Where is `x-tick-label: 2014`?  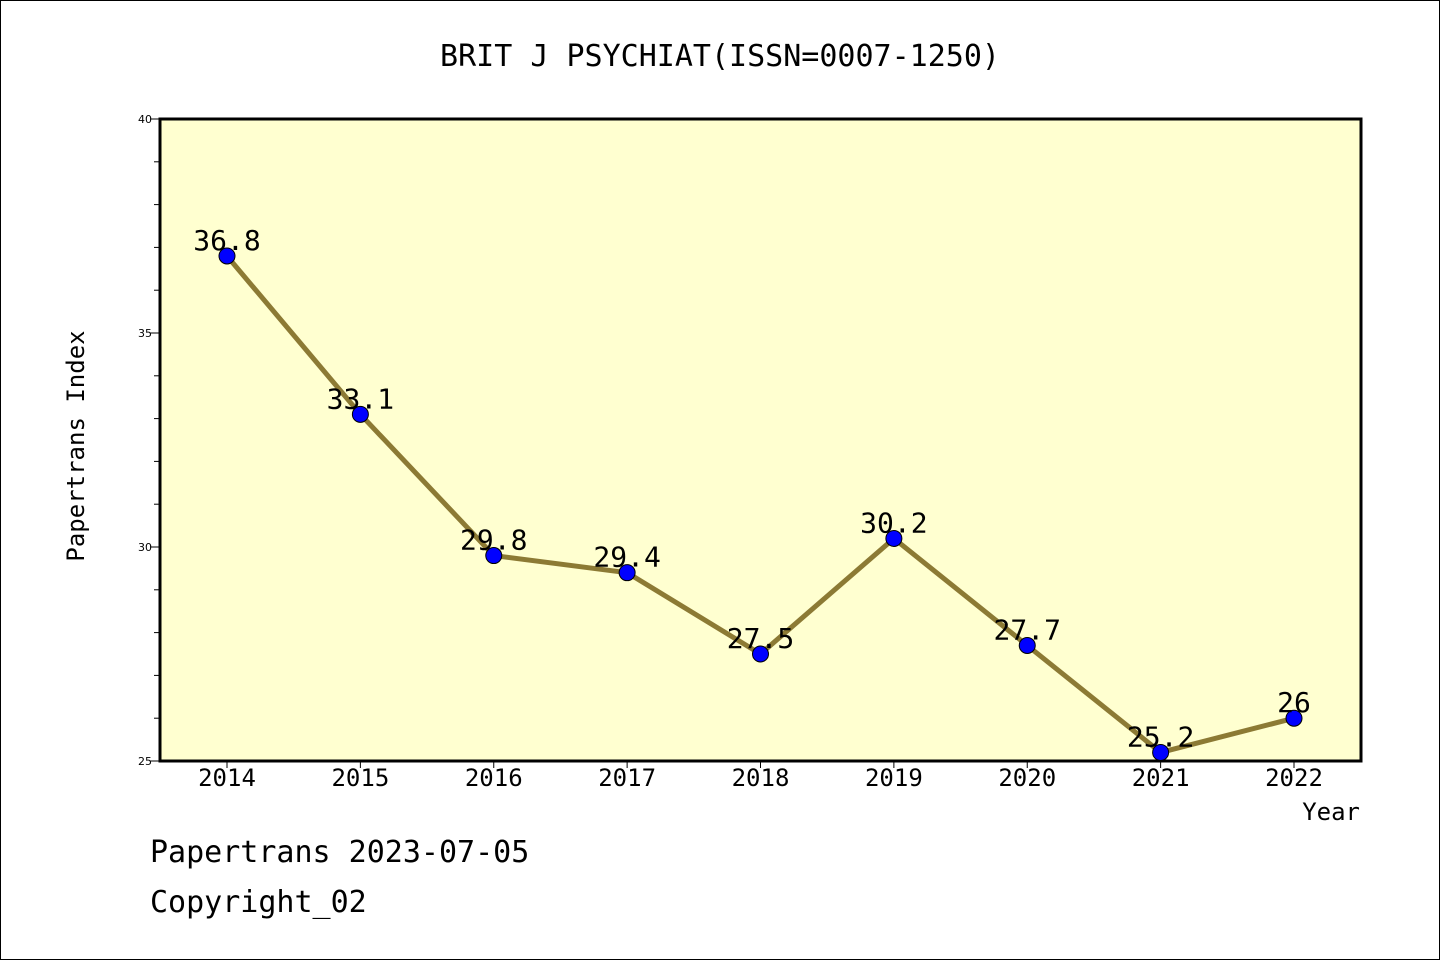 x-tick-label: 2014 is located at coordinates (227, 778).